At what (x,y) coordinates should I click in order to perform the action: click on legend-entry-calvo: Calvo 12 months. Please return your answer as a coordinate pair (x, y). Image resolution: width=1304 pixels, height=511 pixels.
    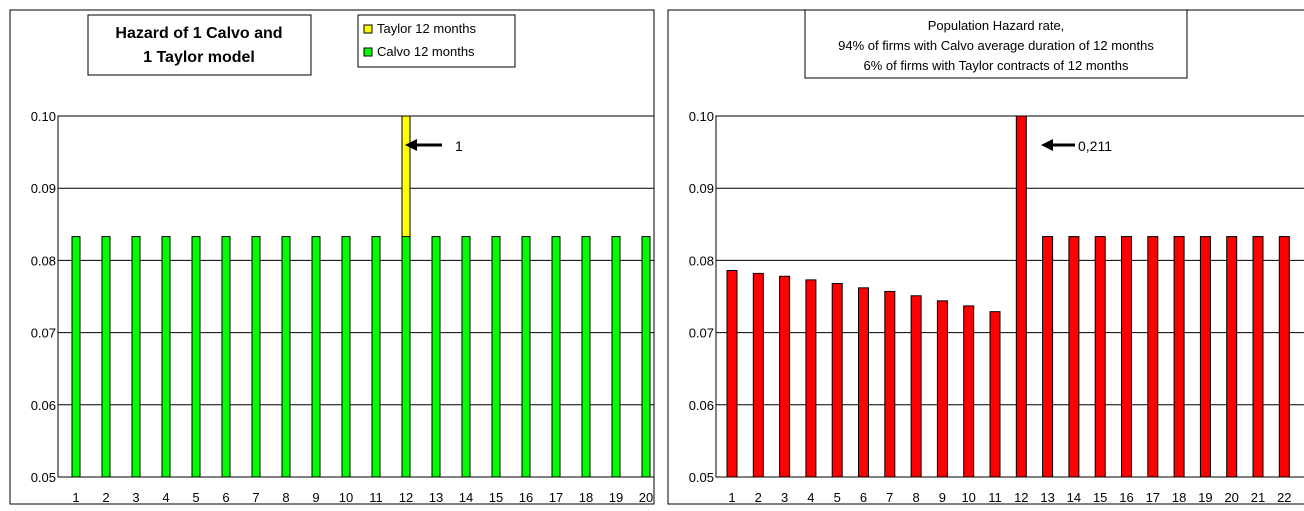
    Looking at the image, I should click on (426, 51).